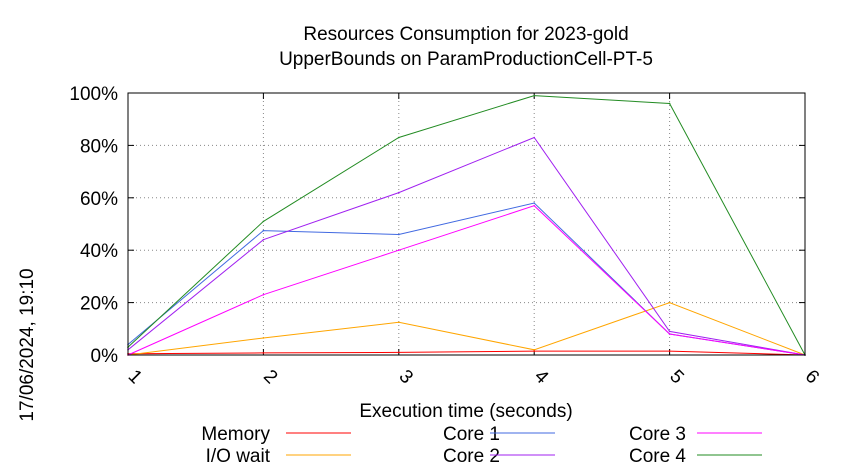  What do you see at coordinates (278, 456) in the screenshot?
I see `legend-entry: I/O wait` at bounding box center [278, 456].